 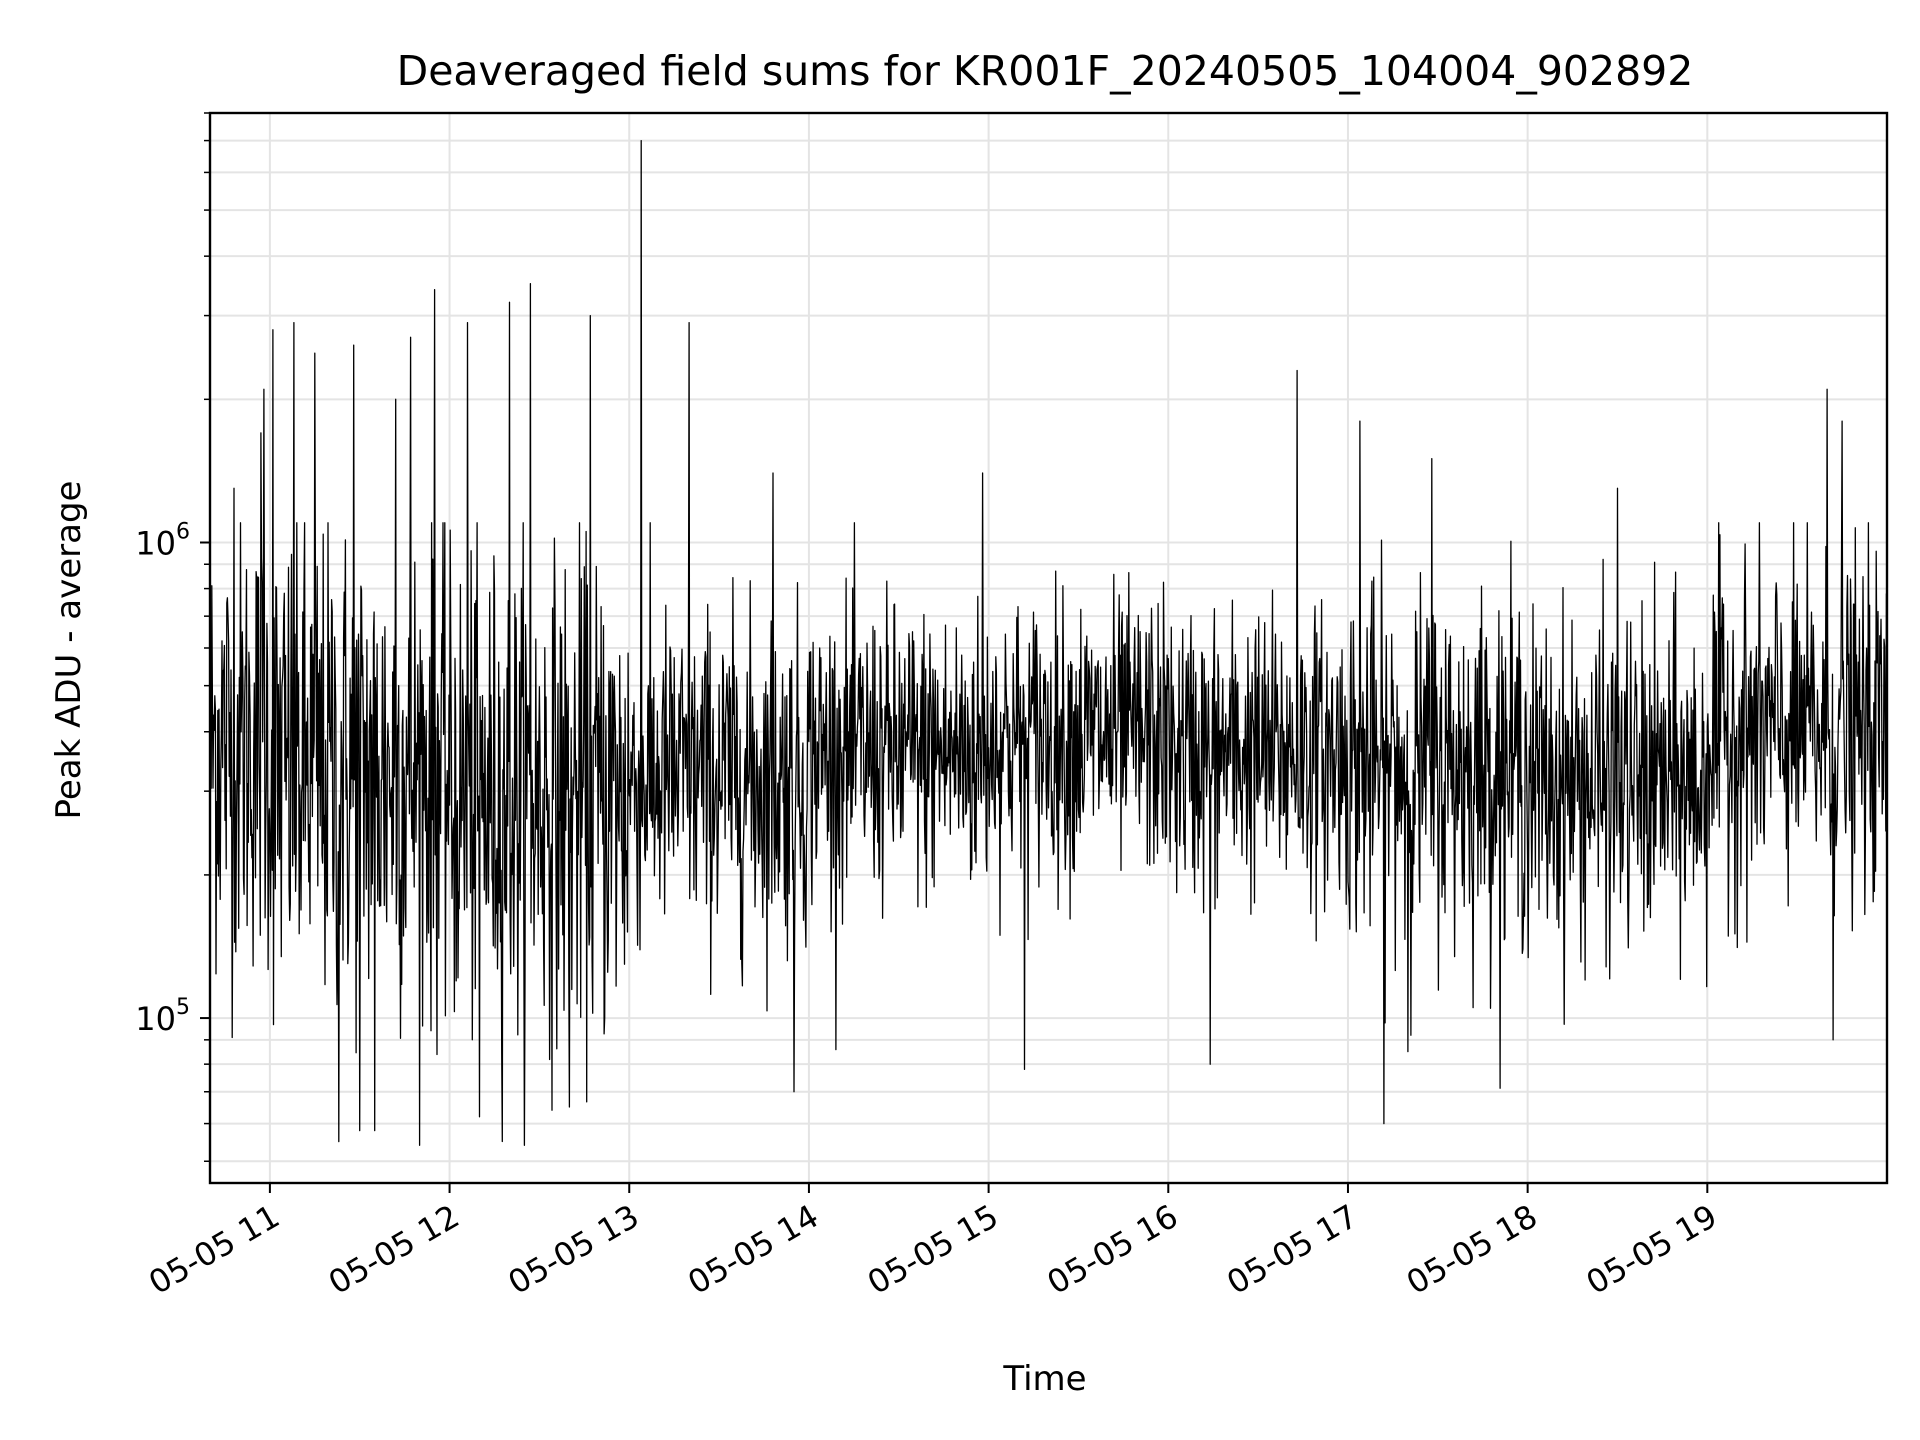 I want to click on x-axis-label: Time, so click(x=1044, y=1379).